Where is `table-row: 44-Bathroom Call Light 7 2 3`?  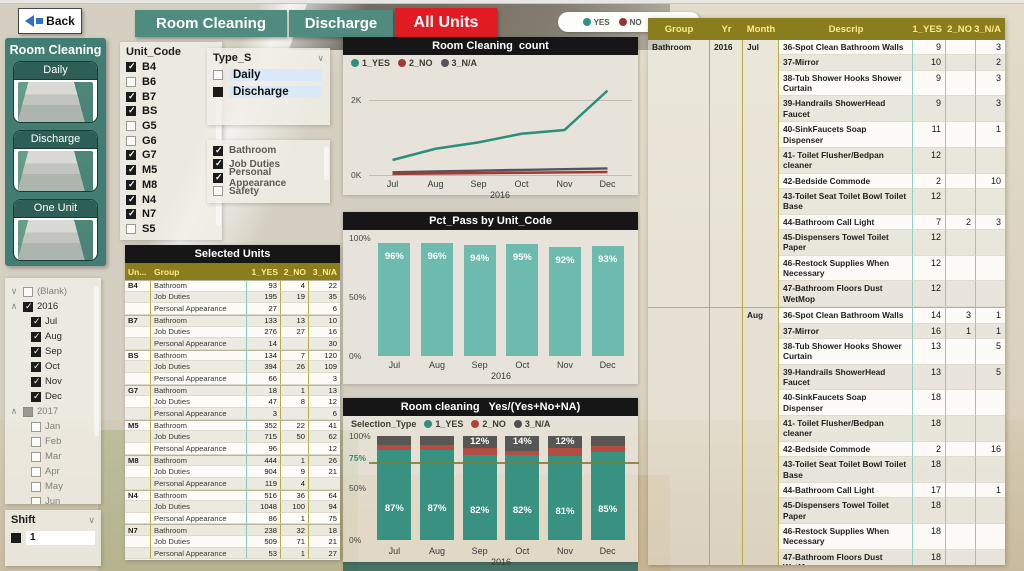 table-row: 44-Bathroom Call Light 7 2 3 is located at coordinates (826, 222).